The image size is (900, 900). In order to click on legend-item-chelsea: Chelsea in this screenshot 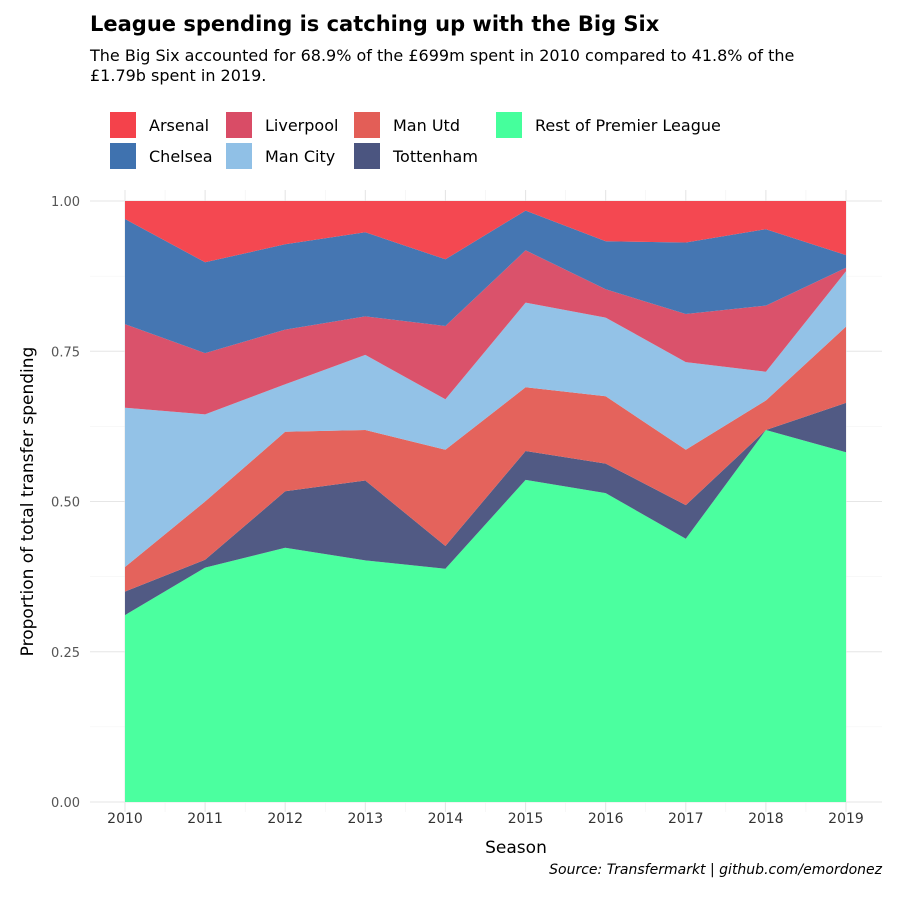, I will do `click(161, 156)`.